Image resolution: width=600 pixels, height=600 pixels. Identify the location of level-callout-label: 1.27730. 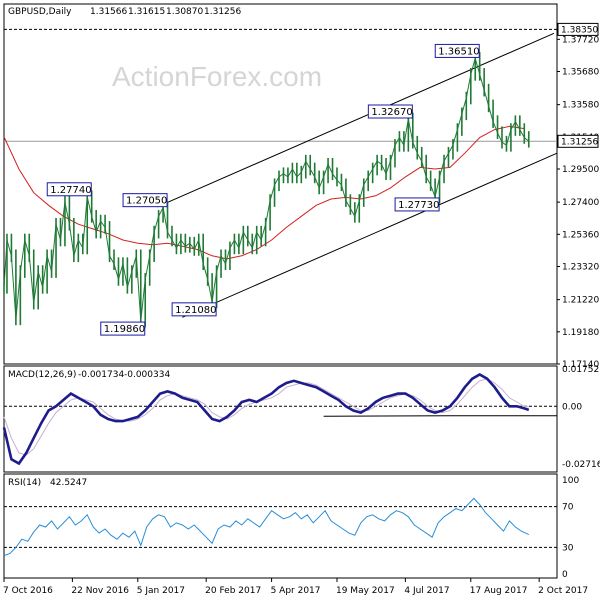
(418, 205).